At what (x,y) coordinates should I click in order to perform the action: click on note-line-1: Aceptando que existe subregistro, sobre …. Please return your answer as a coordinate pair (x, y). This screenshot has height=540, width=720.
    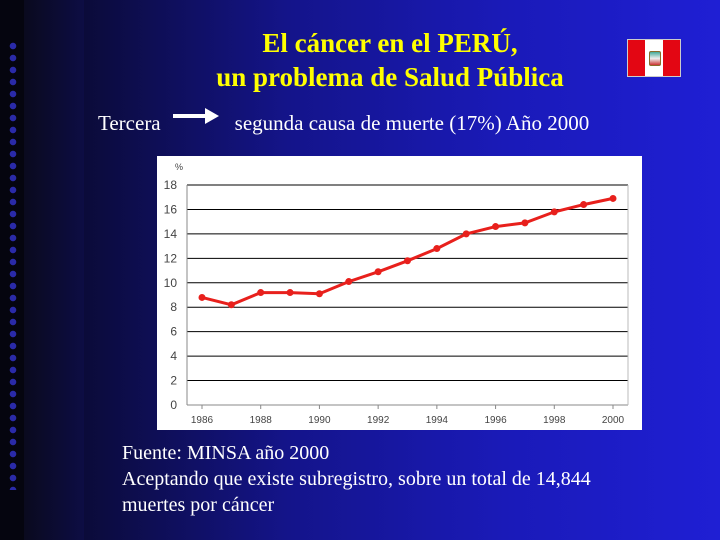
    Looking at the image, I should click on (356, 479).